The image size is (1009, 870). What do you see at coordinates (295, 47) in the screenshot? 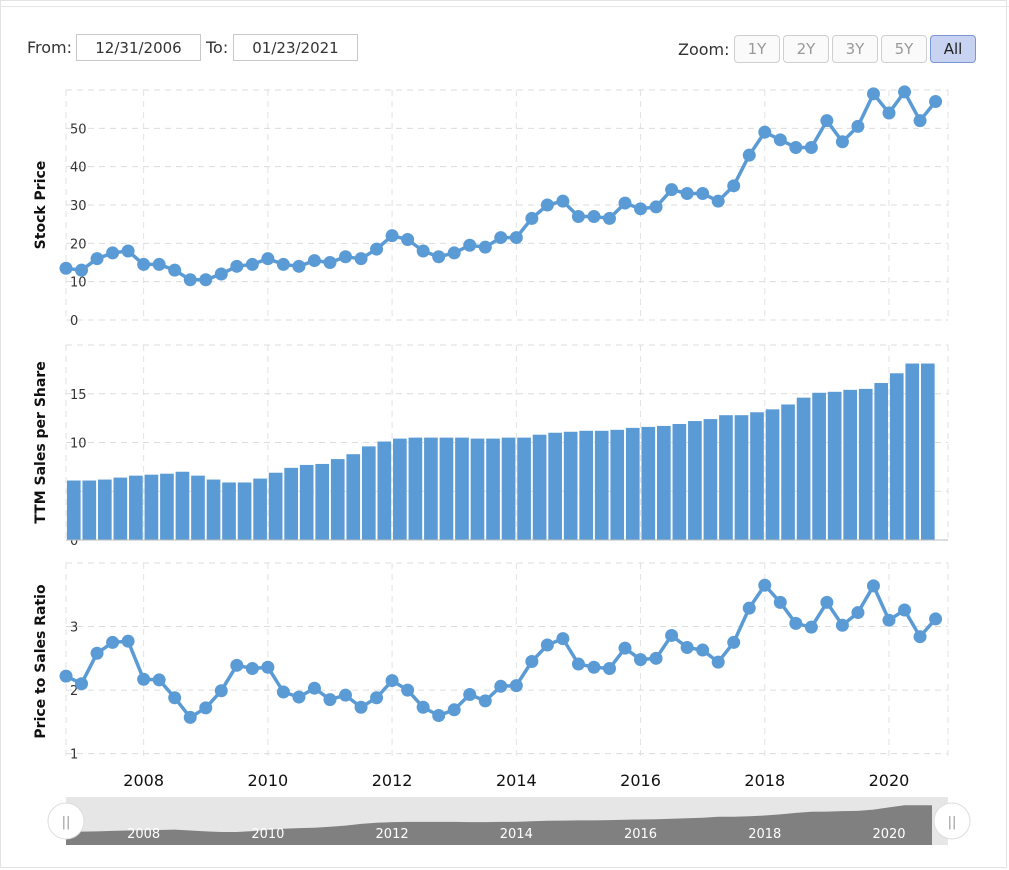
I see `to-date-input` at bounding box center [295, 47].